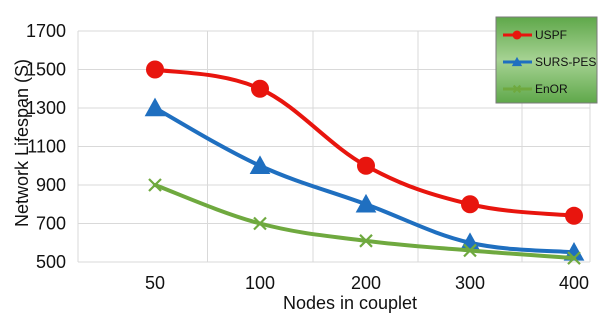 Image resolution: width=614 pixels, height=322 pixels. I want to click on y-tick-label: 1700, so click(46, 31).